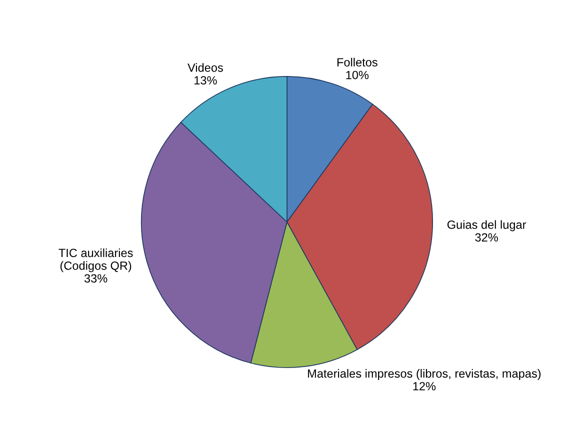 This screenshot has width=575, height=443. I want to click on slice-label: TIC auxiliaries (Codigos QR), so click(95, 260).